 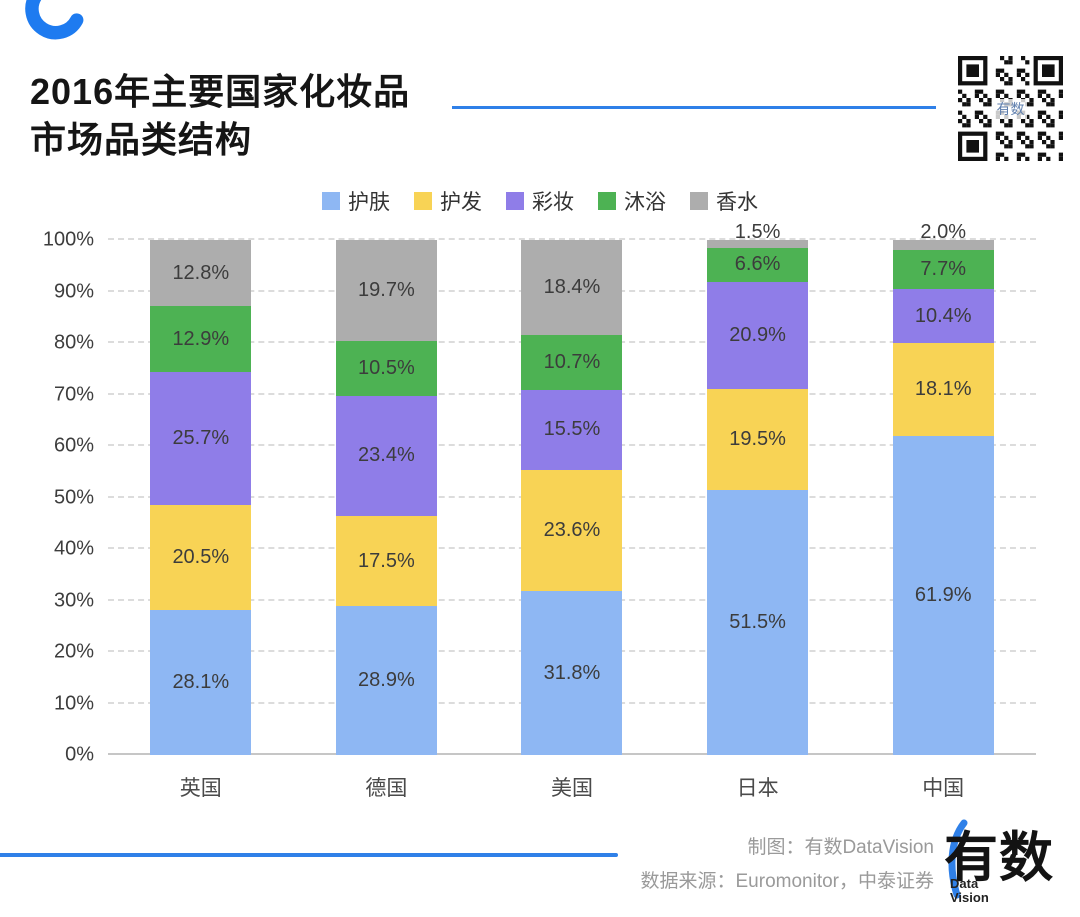 What do you see at coordinates (201, 682) in the screenshot?
I see `bar-segment-护肤-label: 28.1%` at bounding box center [201, 682].